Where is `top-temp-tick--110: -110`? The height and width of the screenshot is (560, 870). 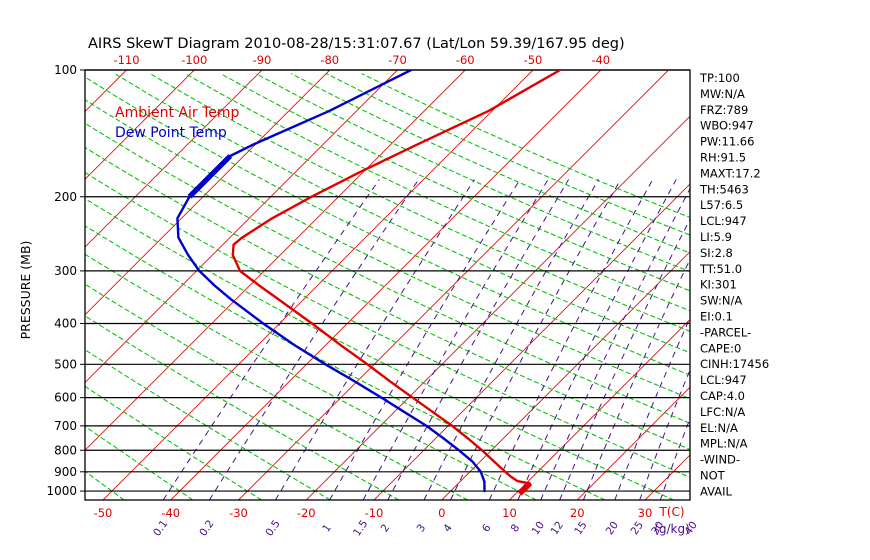 top-temp-tick--110: -110 is located at coordinates (126, 60).